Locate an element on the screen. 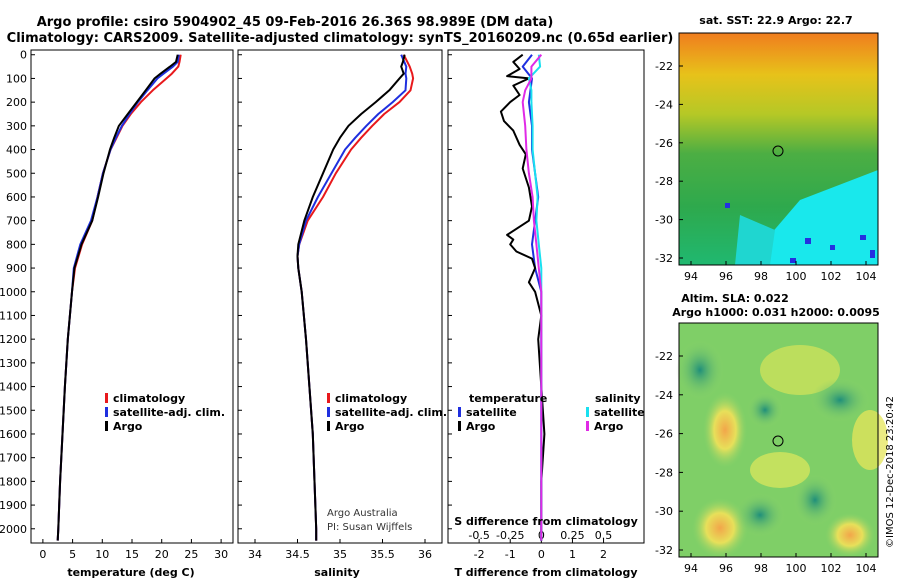 Image resolution: width=900 pixels, height=580 pixels. series-line-s-argo is located at coordinates (532, 297).